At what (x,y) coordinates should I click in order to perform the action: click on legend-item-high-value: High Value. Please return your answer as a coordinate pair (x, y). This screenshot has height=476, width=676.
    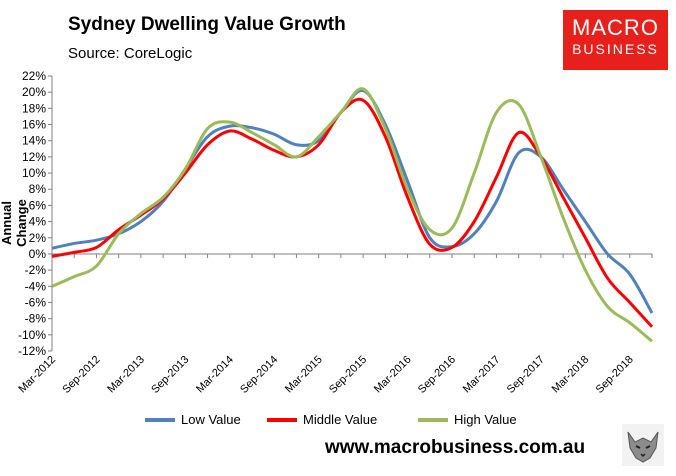
    Looking at the image, I should click on (467, 419).